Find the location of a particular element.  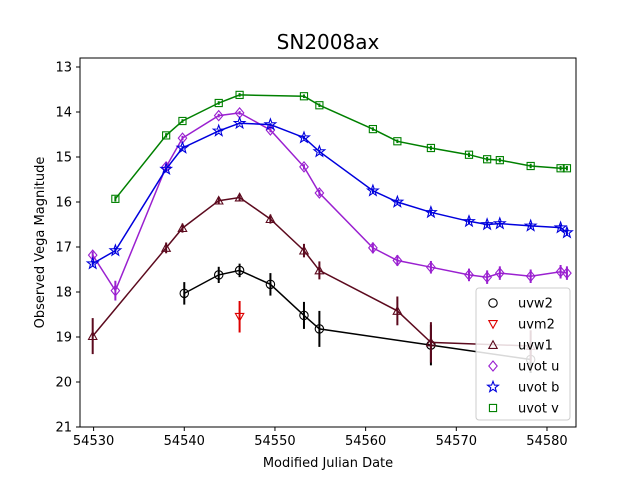

y-tick-label: 20 is located at coordinates (63, 383).